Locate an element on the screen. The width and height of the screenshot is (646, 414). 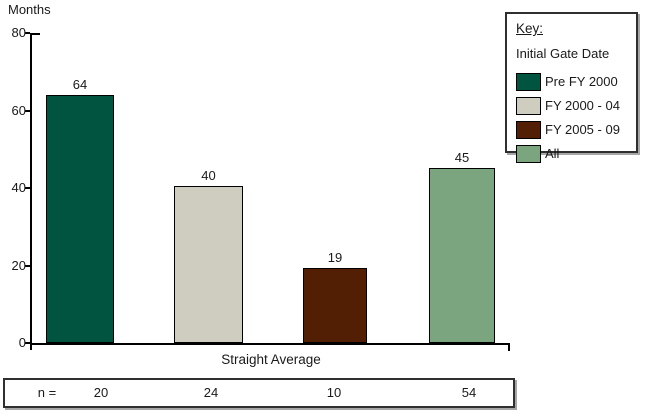
n-value-2: 24 is located at coordinates (211, 392).